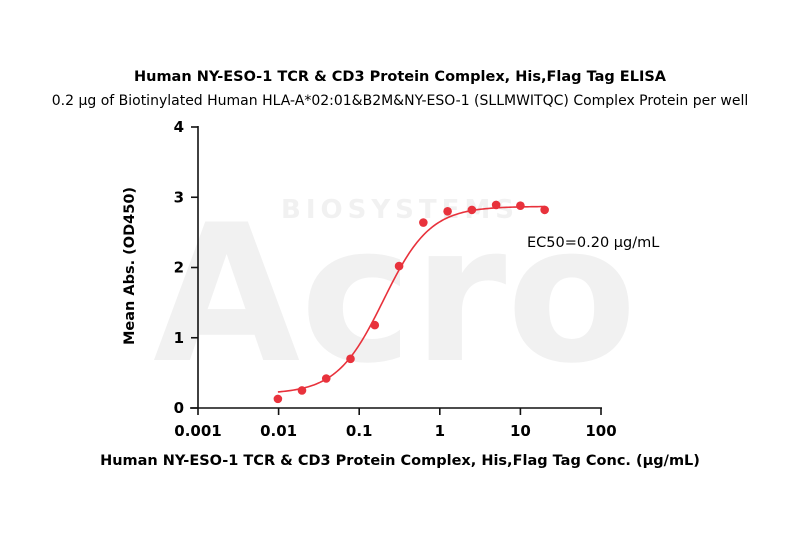 The image size is (800, 560). What do you see at coordinates (179, 408) in the screenshot?
I see `y-tick-label: 0` at bounding box center [179, 408].